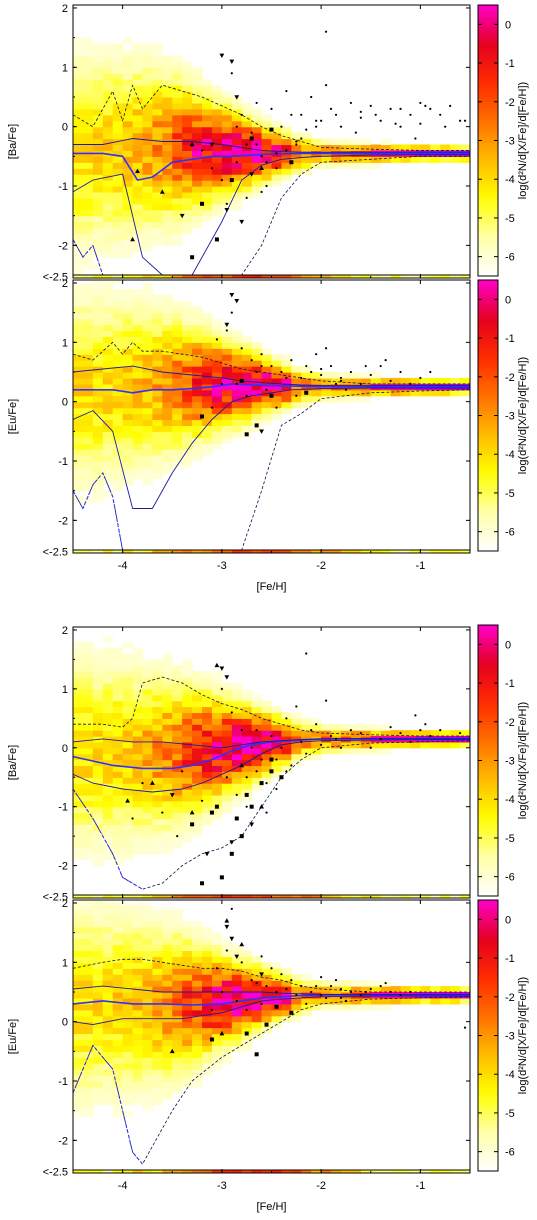  Describe the element at coordinates (271, 1010) in the screenshot. I see `percentile-line-solid` at that location.